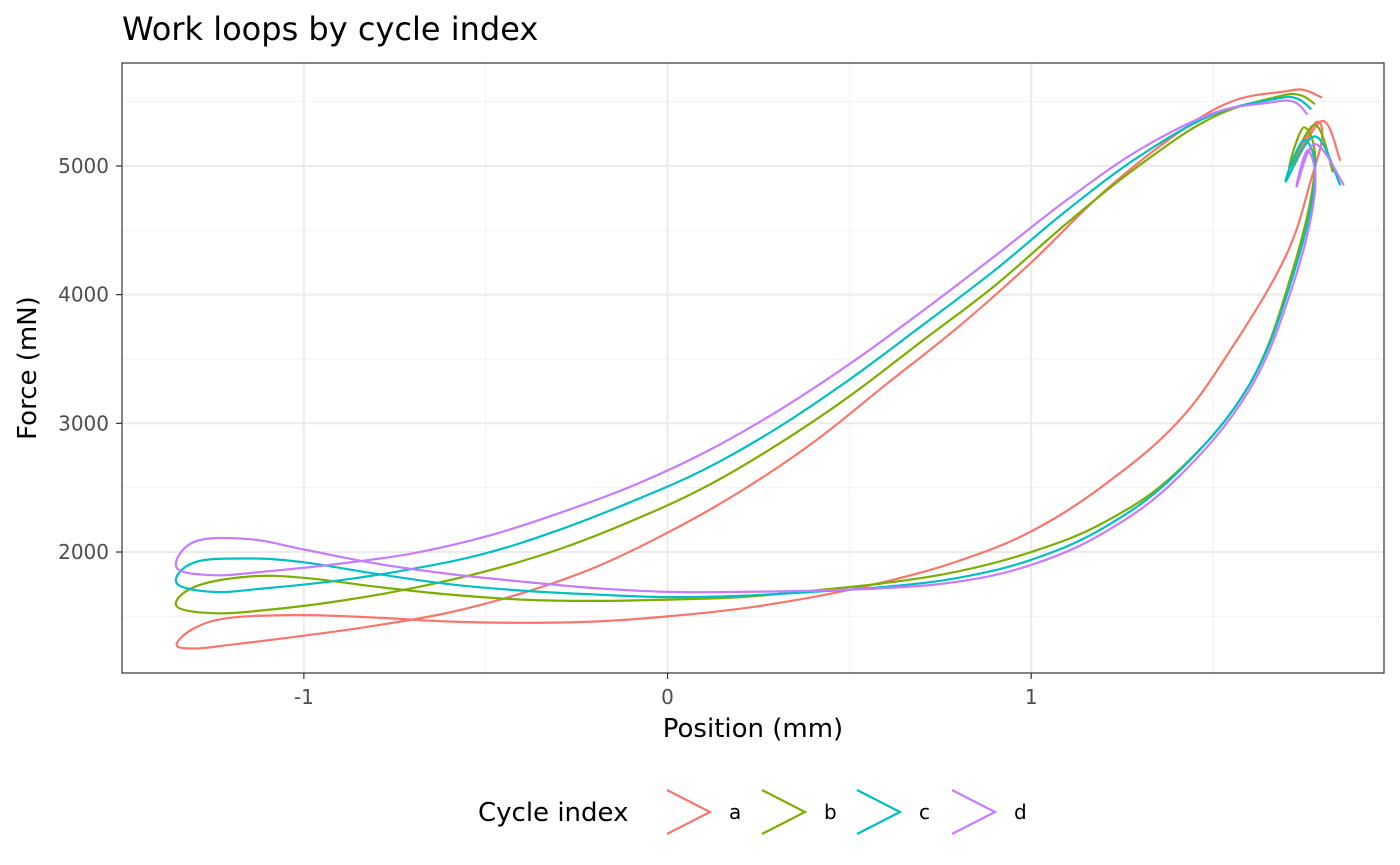 The width and height of the screenshot is (1400, 865). What do you see at coordinates (1031, 697) in the screenshot?
I see `x-tick-label: 1` at bounding box center [1031, 697].